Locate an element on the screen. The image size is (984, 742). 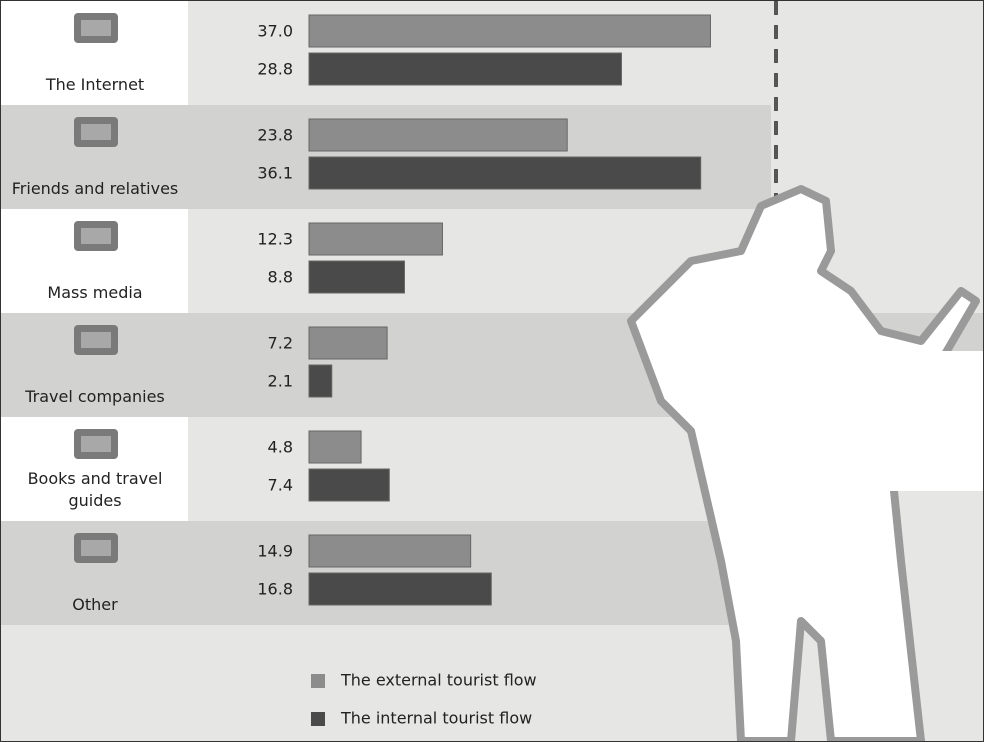
value-label: 23.8 is located at coordinates (275, 135).